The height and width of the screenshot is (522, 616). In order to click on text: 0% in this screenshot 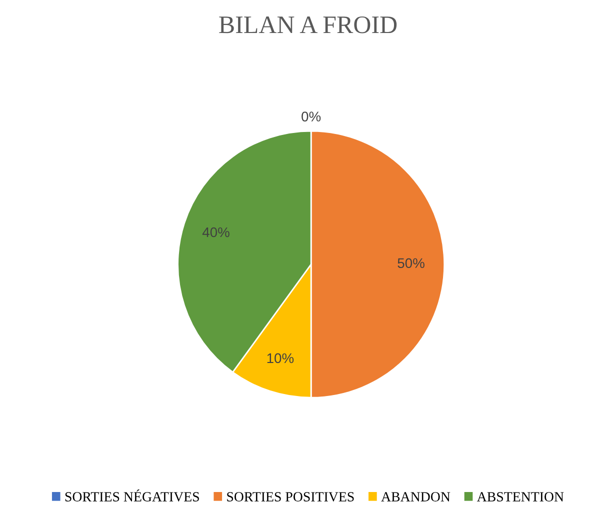, I will do `click(311, 117)`.